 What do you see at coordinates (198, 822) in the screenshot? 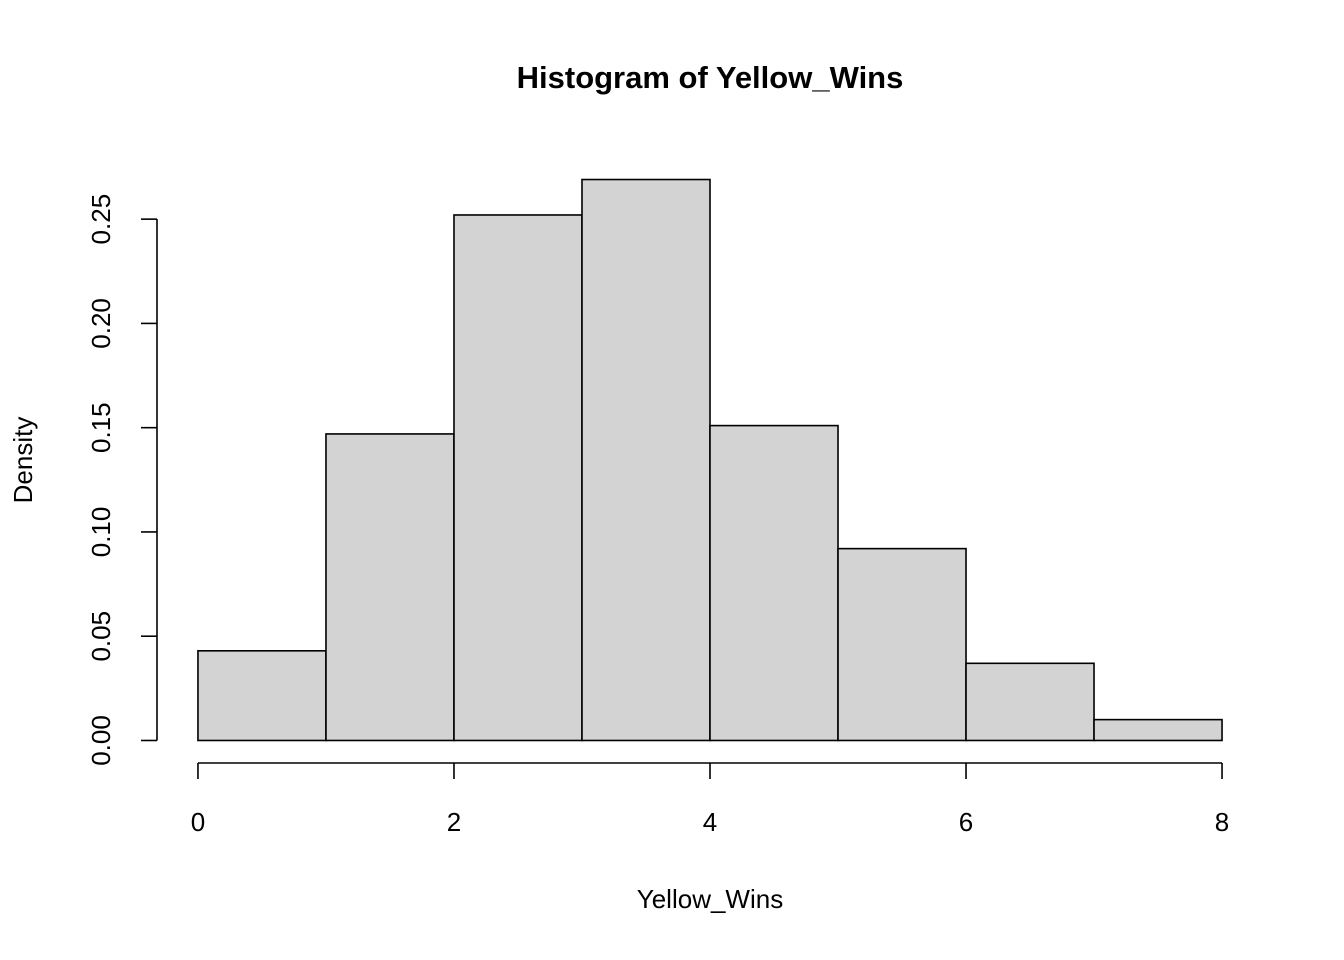
I see `x-tick-label: 0` at bounding box center [198, 822].